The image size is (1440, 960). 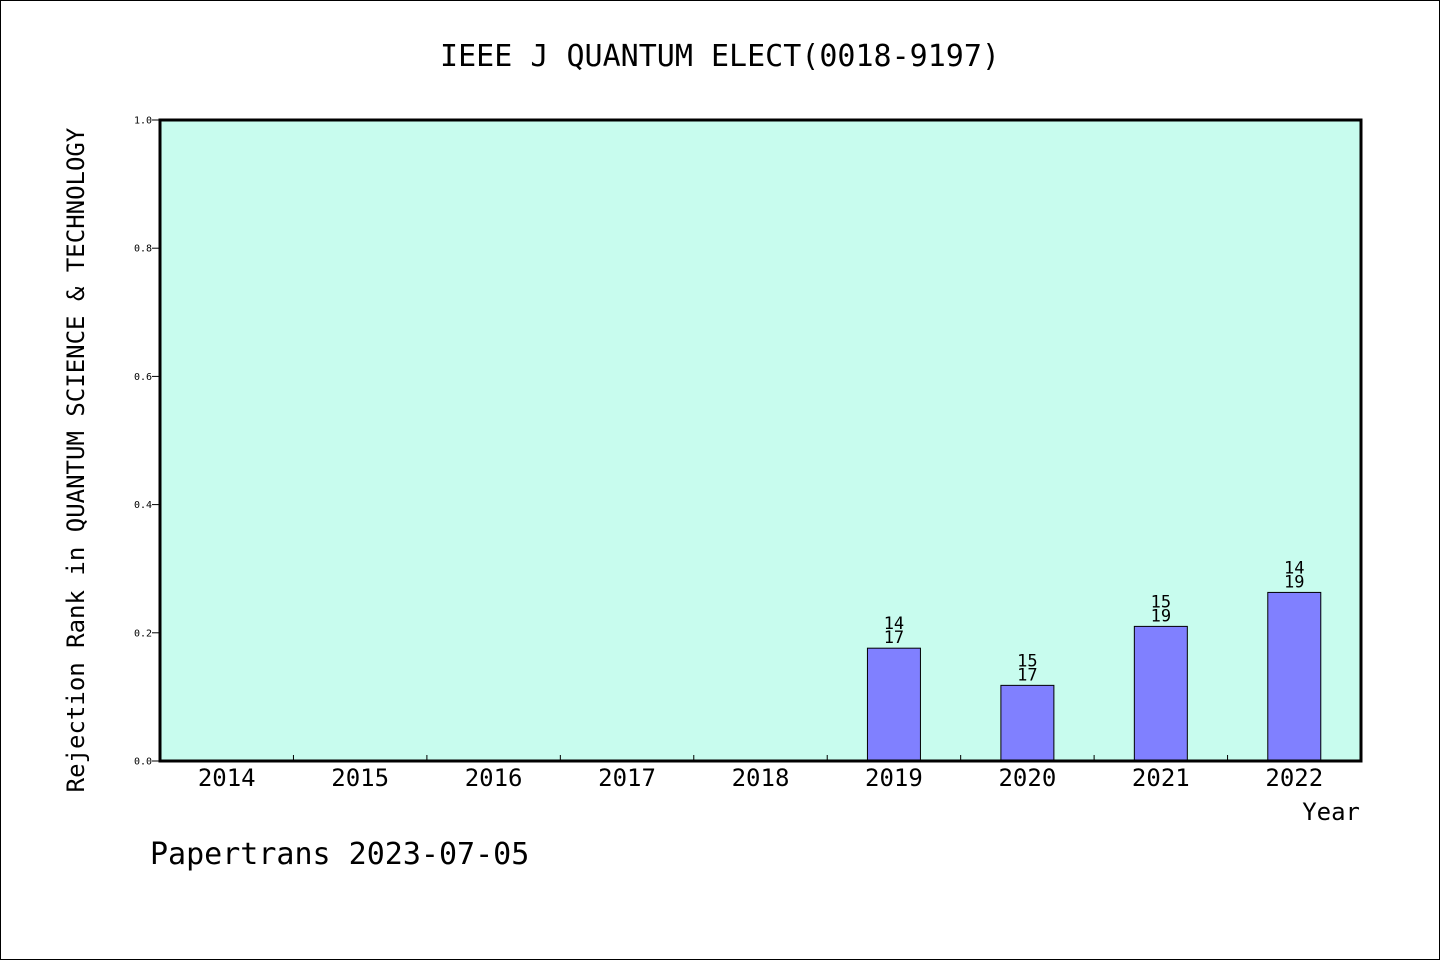 What do you see at coordinates (360, 778) in the screenshot?
I see `x-tick-label: 2015` at bounding box center [360, 778].